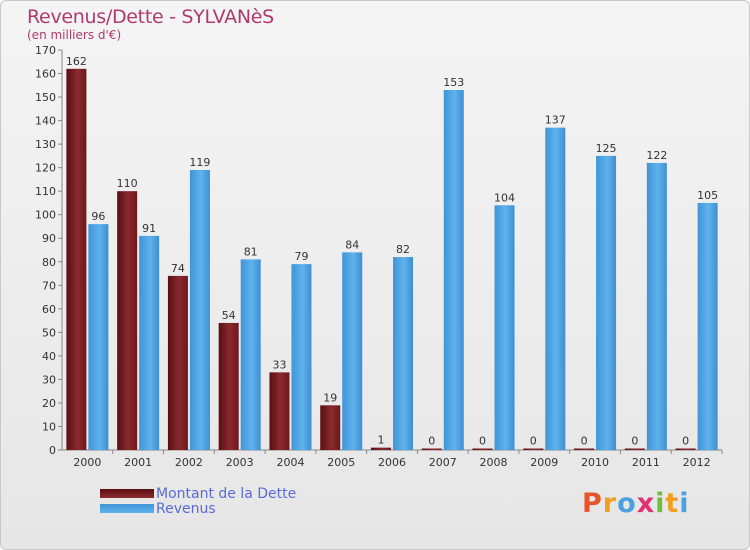 Image resolution: width=750 pixels, height=550 pixels. Describe the element at coordinates (49, 379) in the screenshot. I see `y-tick-label: 30` at that location.